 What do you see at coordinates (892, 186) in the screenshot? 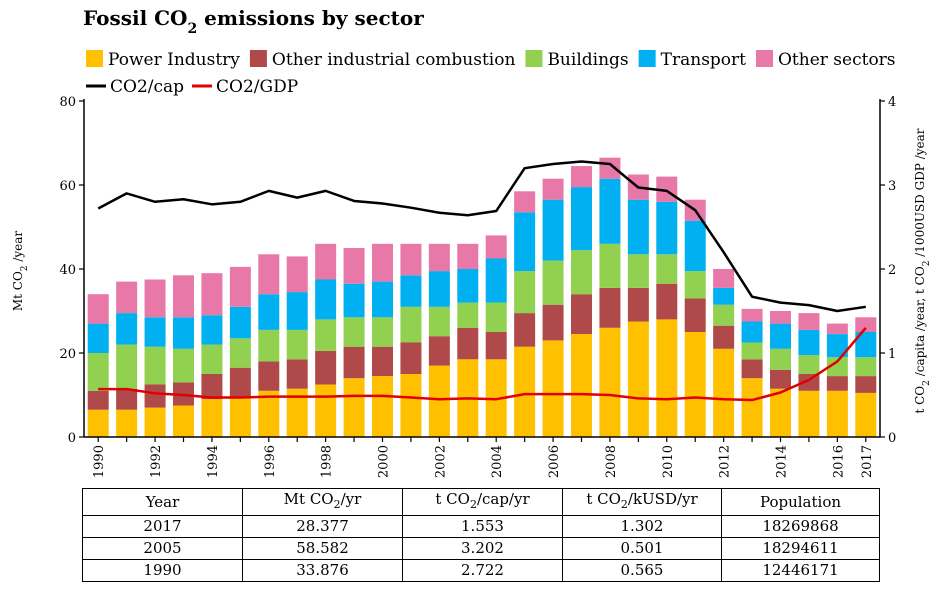
I see `y-tick-label-right: 3` at bounding box center [892, 186].